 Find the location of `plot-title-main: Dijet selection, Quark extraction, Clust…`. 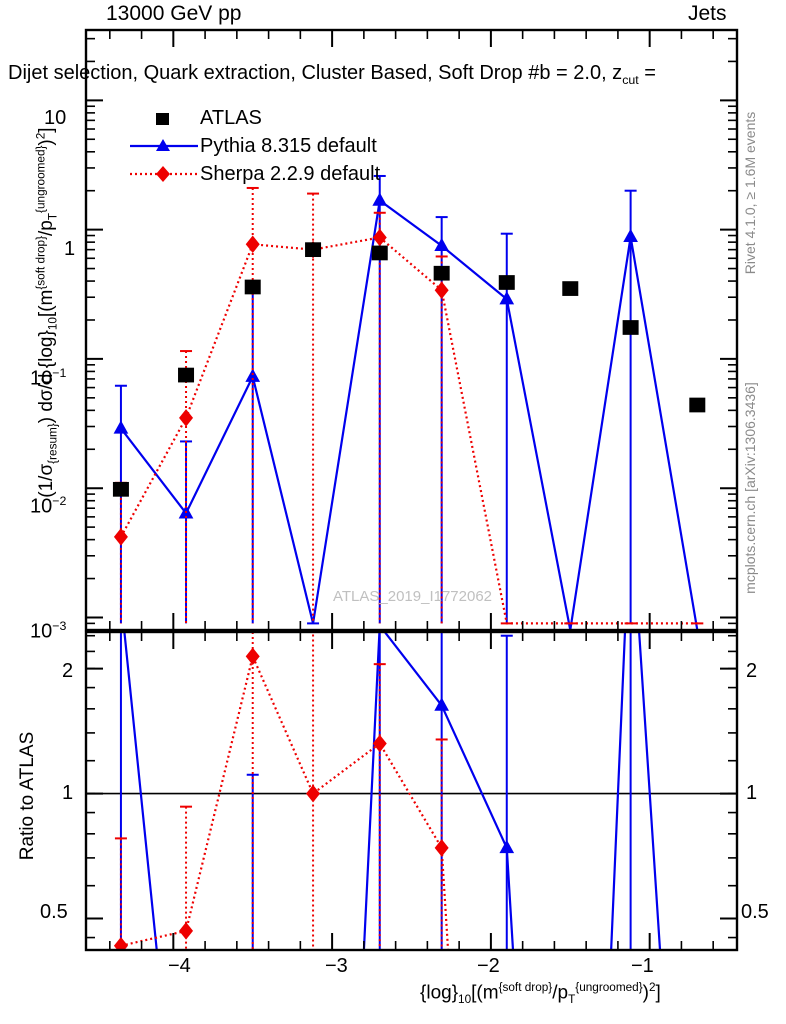

plot-title-main: Dijet selection, Quark extraction, Clust… is located at coordinates (315, 73).